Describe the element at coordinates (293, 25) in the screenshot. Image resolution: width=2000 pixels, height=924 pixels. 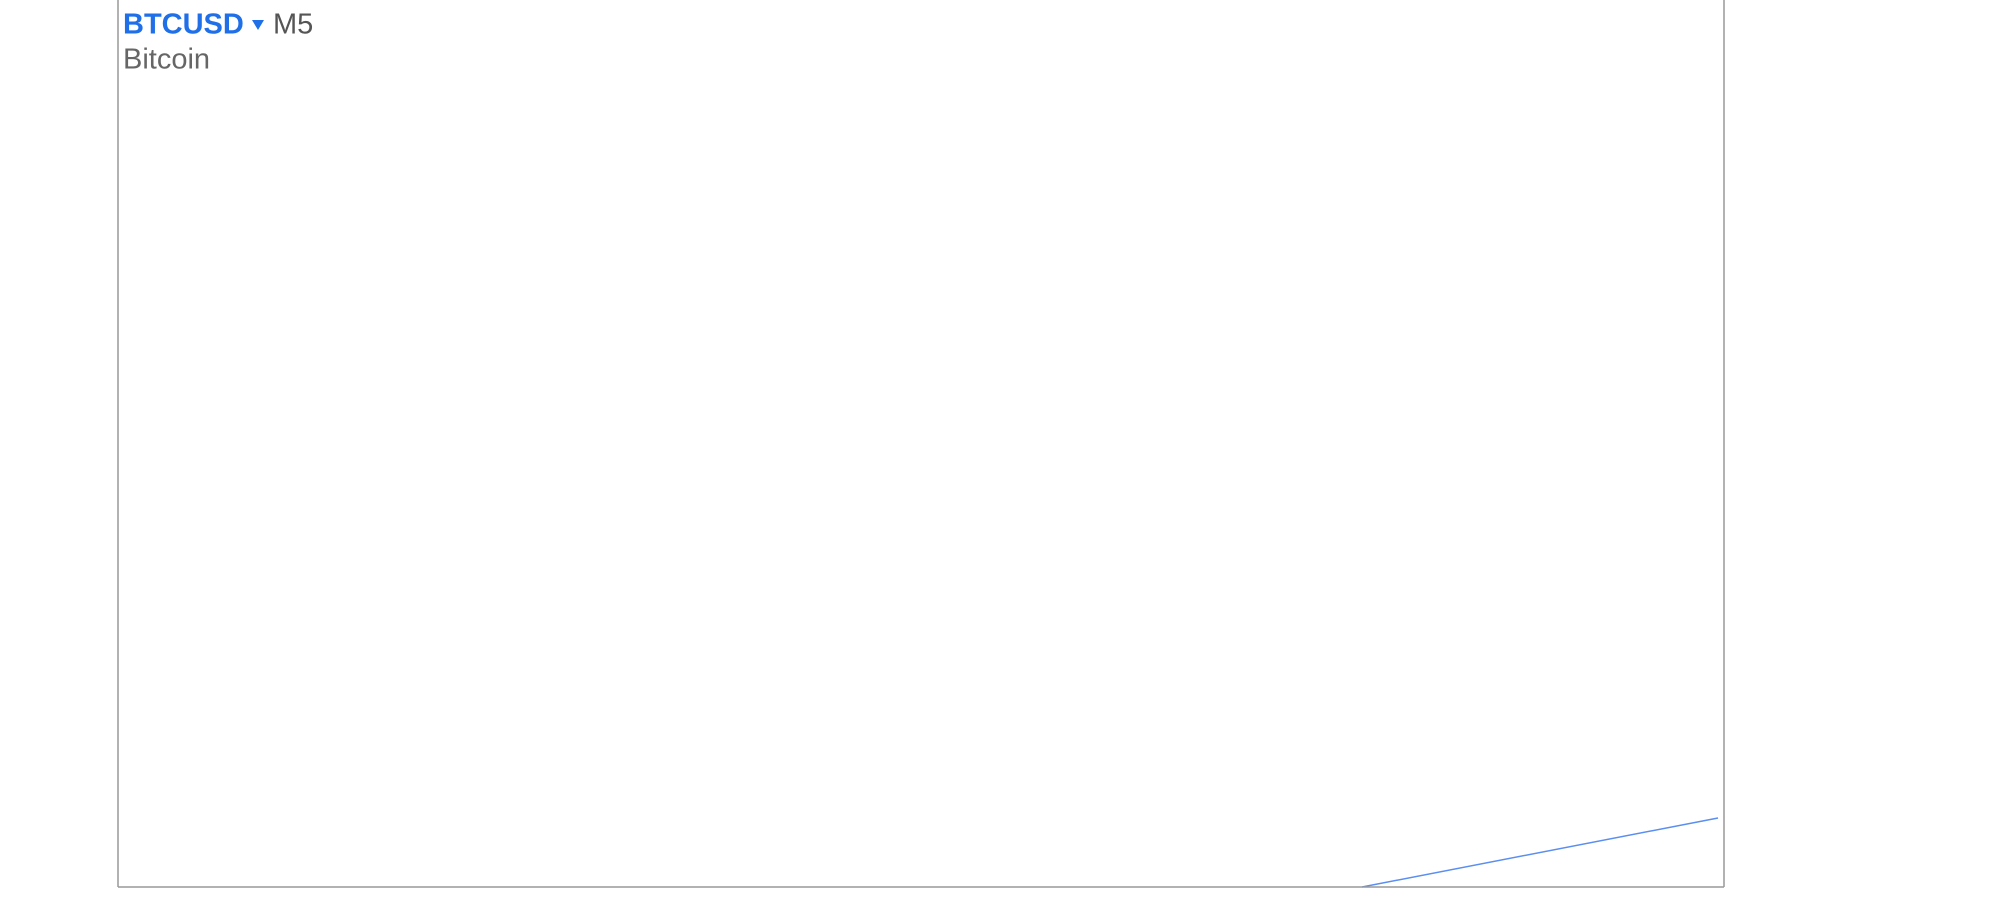
I see `timeframe: M5` at that location.